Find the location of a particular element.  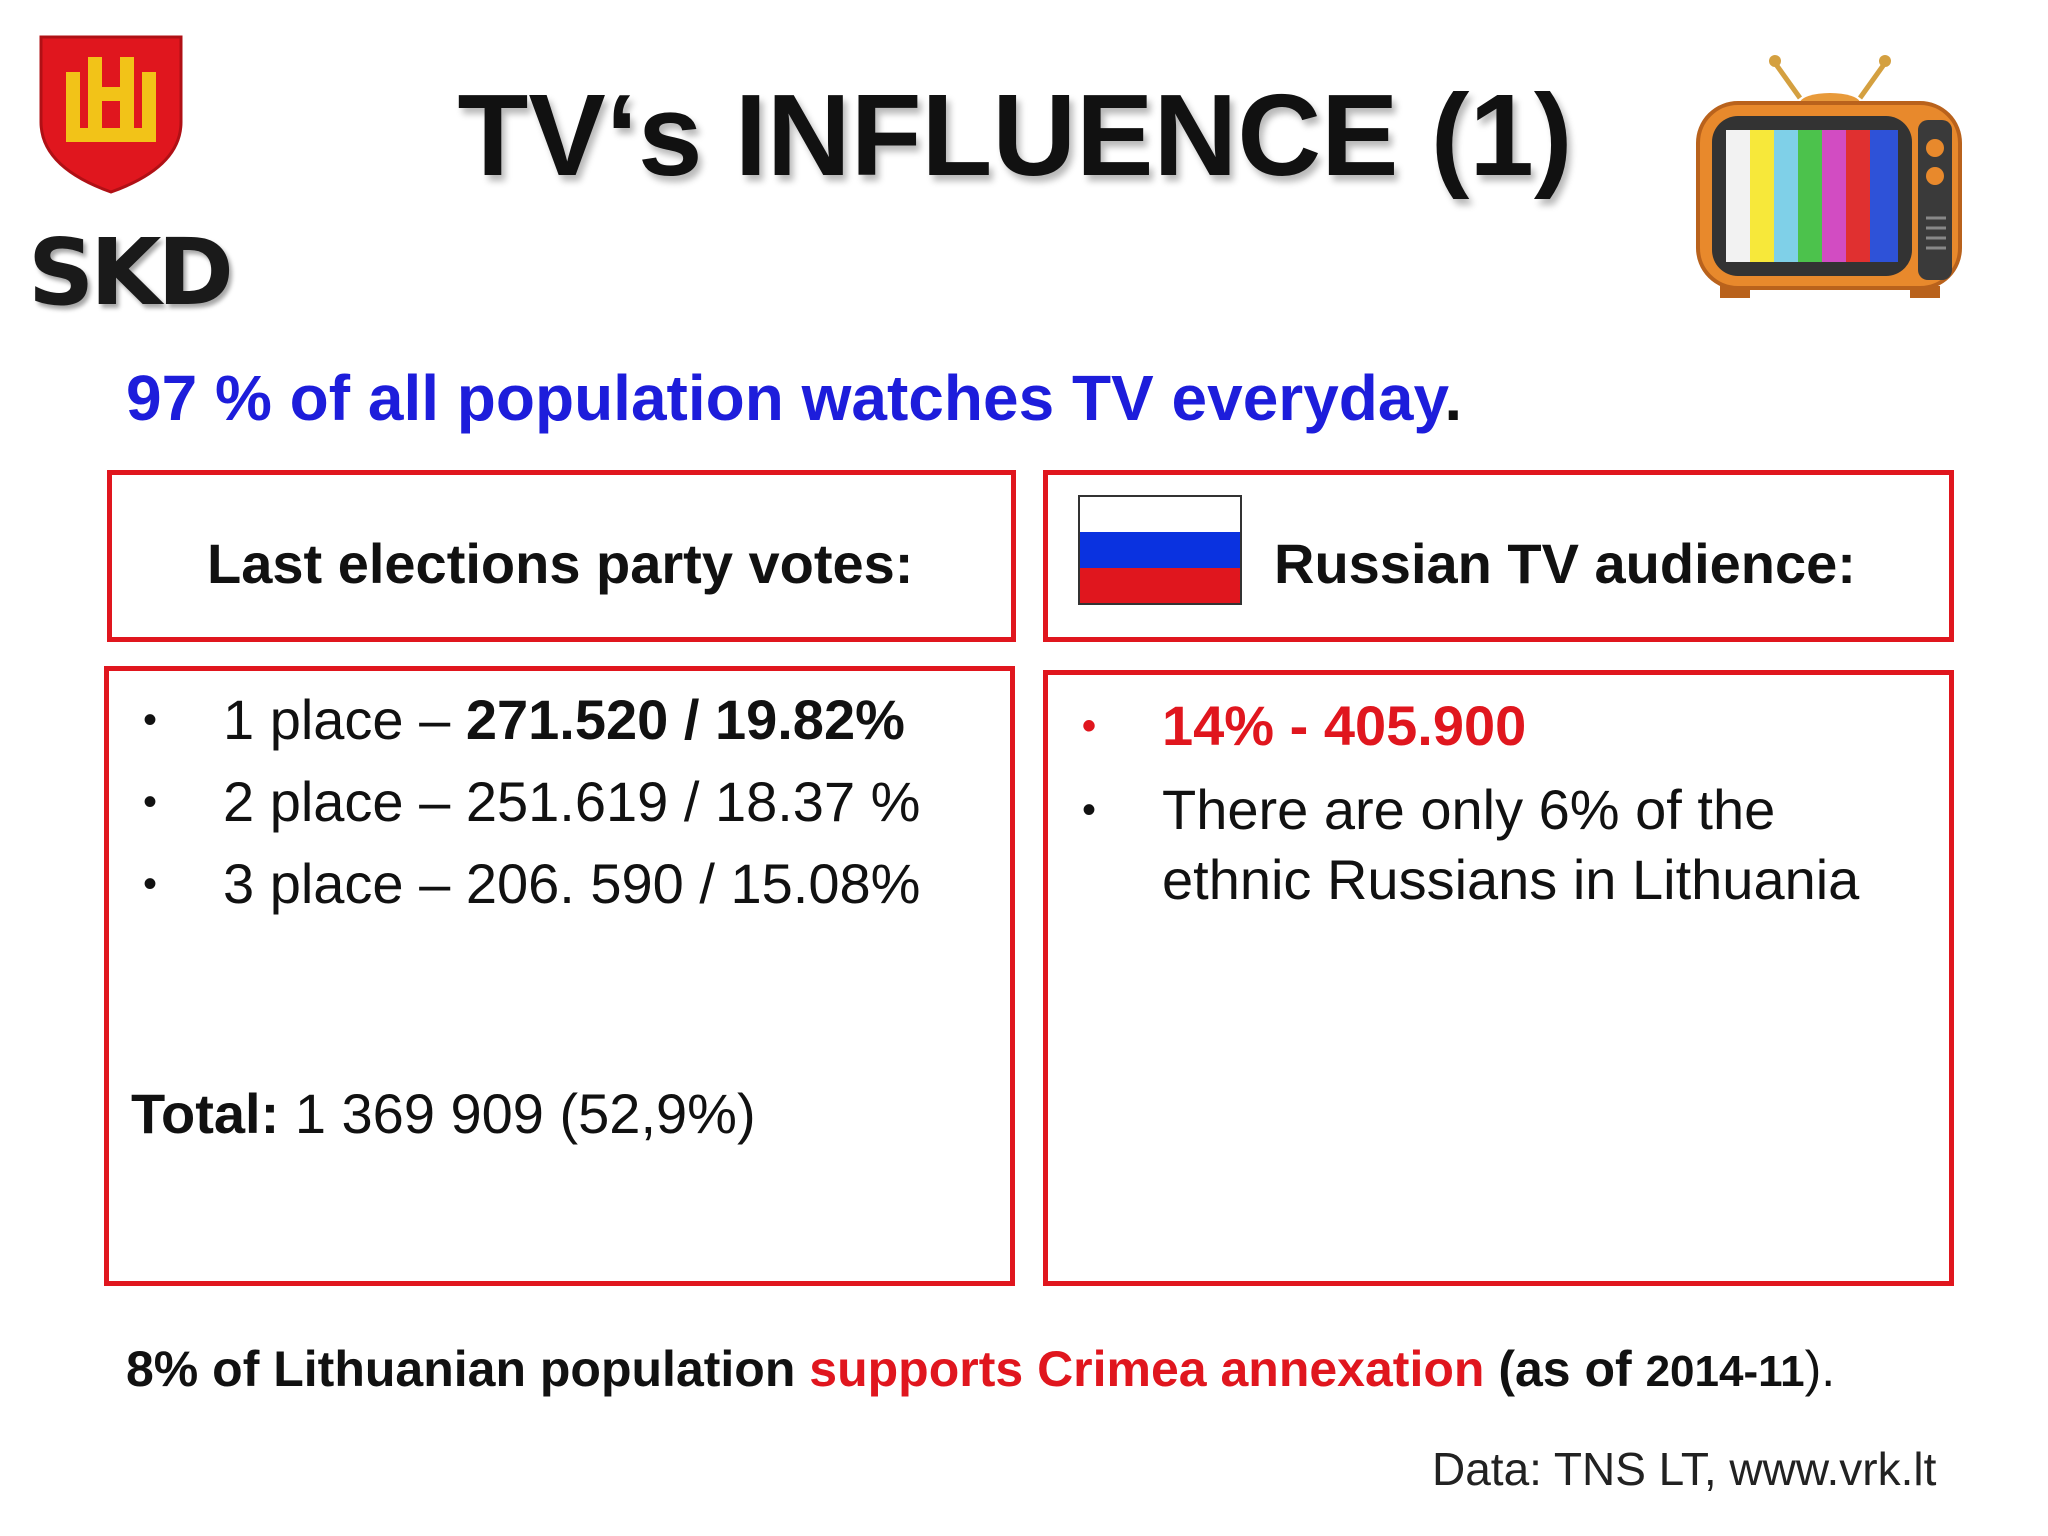

page-title: TV‘s INFLUENCE (1) is located at coordinates (1015, 135).